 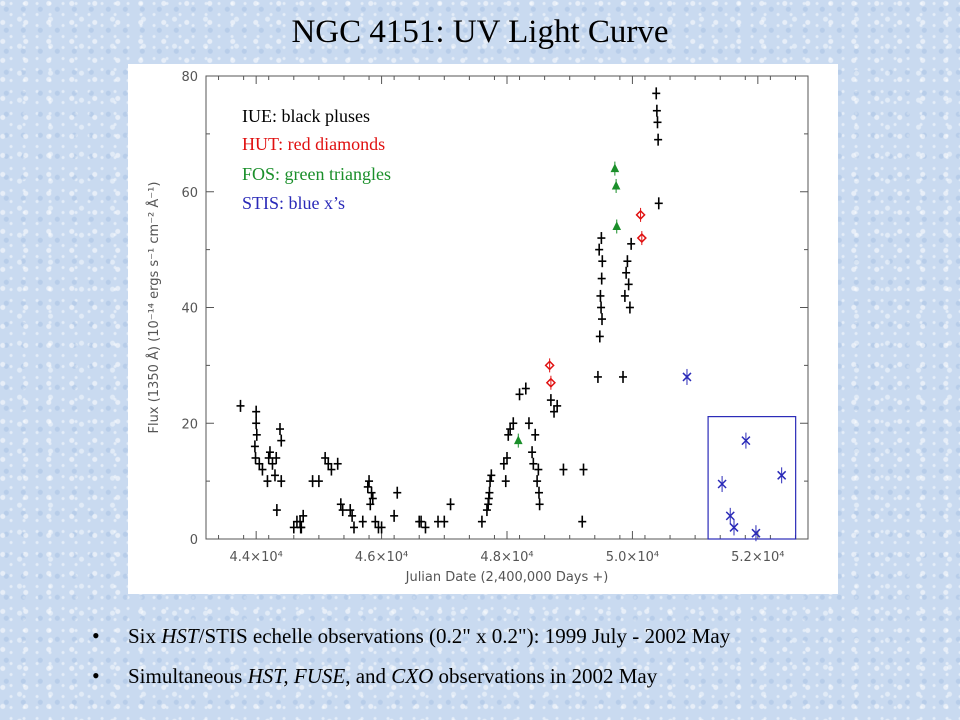 I want to click on x-tick-label: 5.0×10⁴, so click(x=632, y=557).